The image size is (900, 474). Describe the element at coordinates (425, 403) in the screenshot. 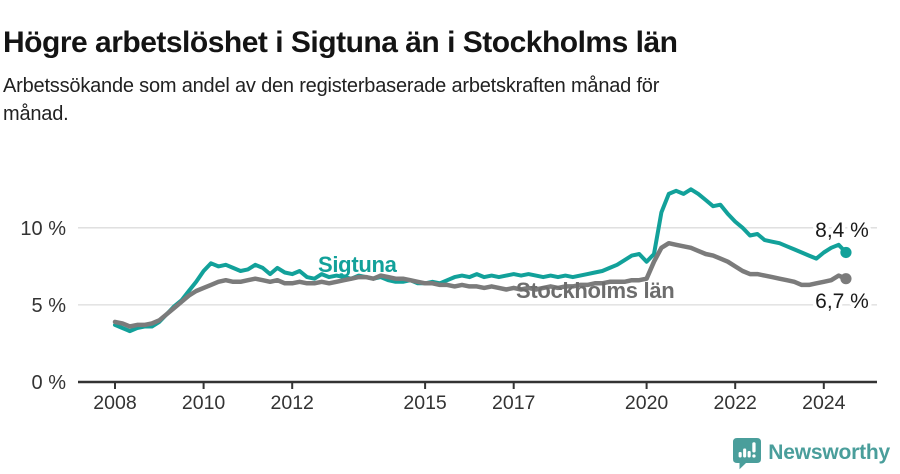

I see `x-tick-label-2015: 2015` at that location.